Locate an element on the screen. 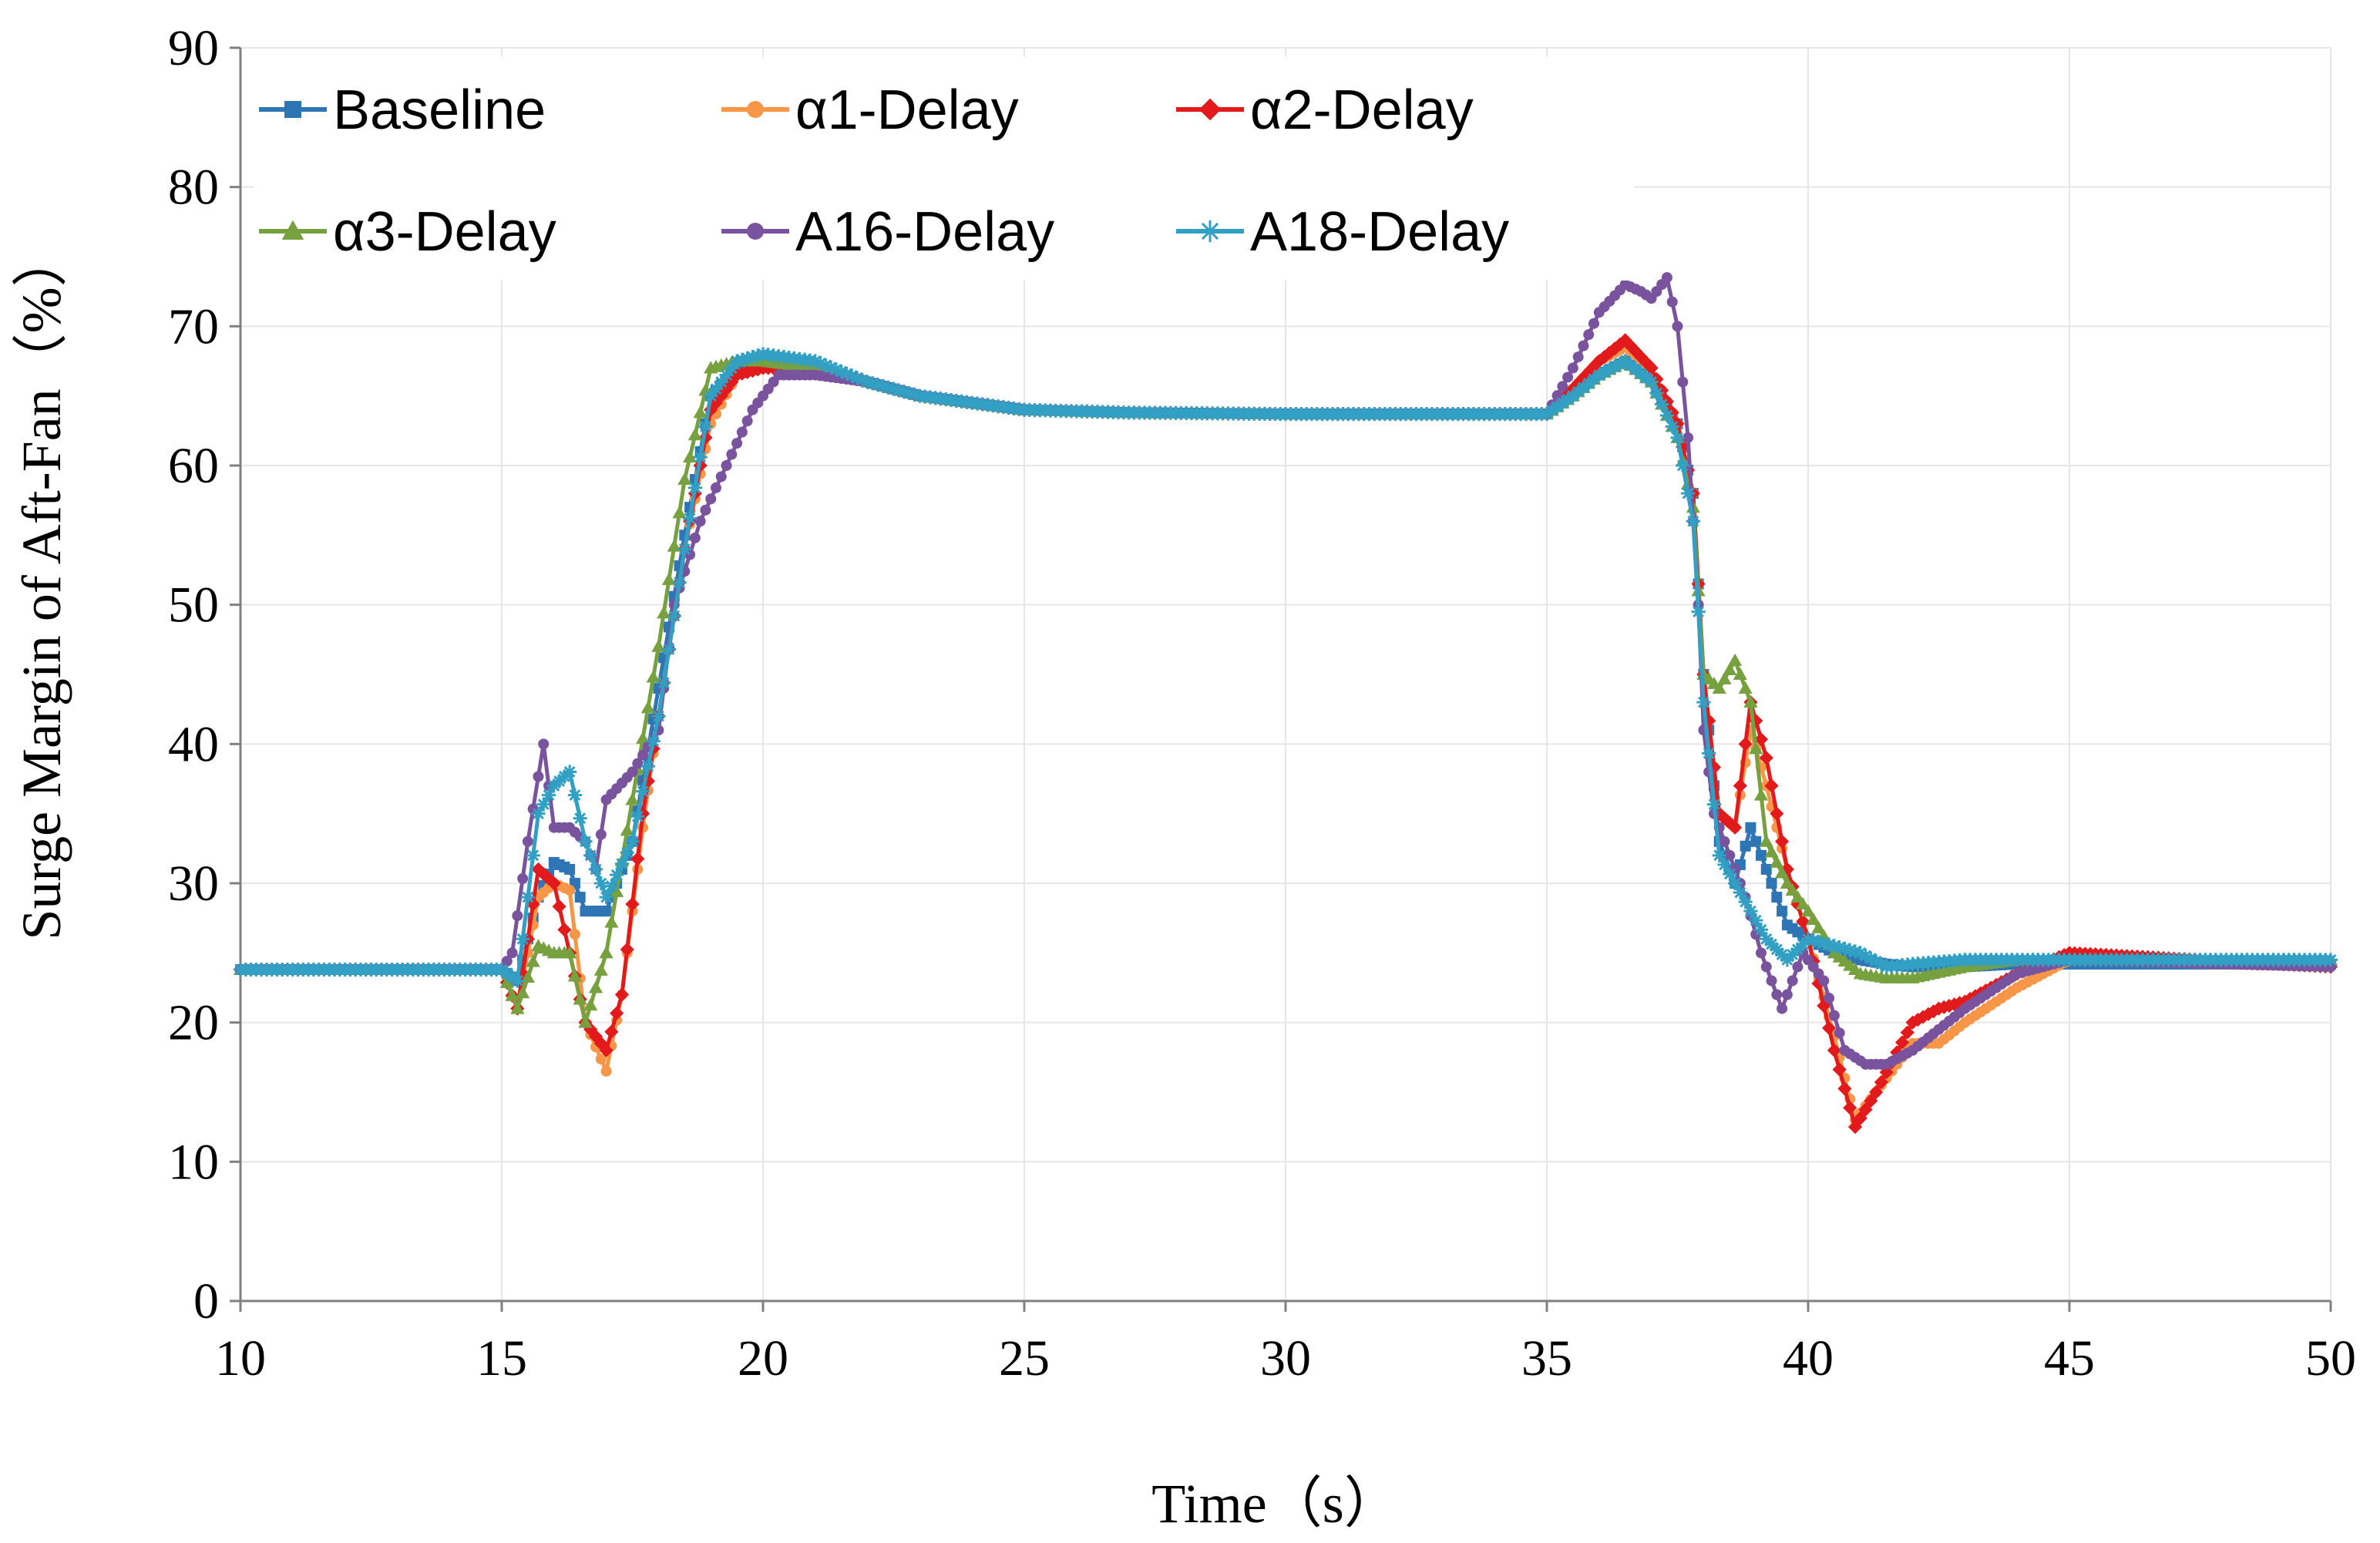 This screenshot has width=2380, height=1543. point-α2-Delay-93 is located at coordinates (726, 389).